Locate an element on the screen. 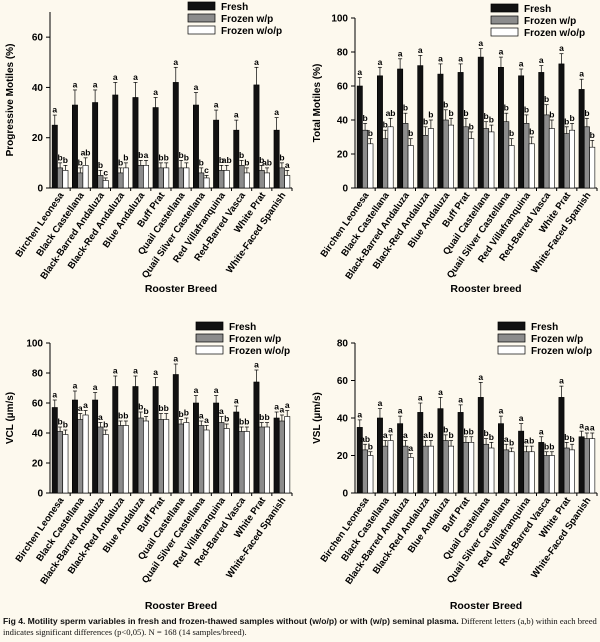 Image resolution: width=600 pixels, height=642 pixels. bar-frozen-wp-birchen-leonesa is located at coordinates (365, 471).